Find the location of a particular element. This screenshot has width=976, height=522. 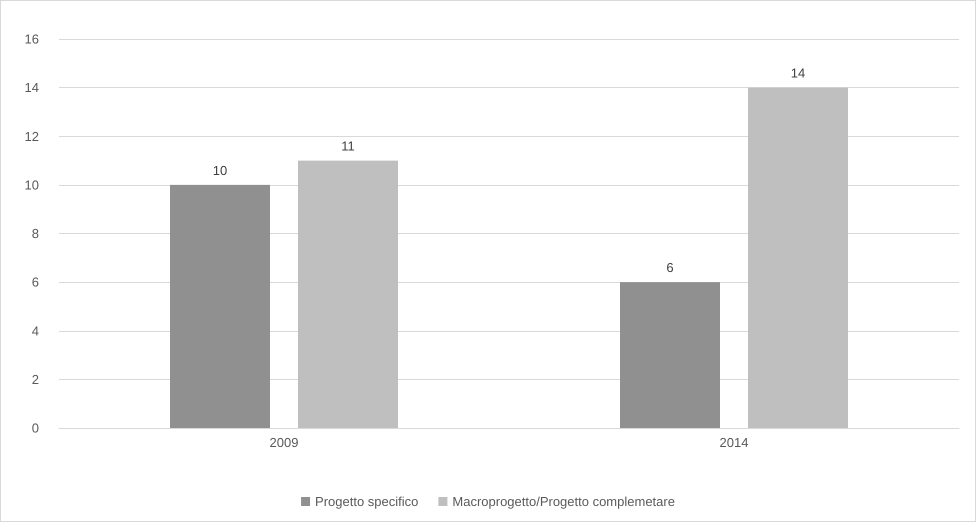

y-tick-label: 2 is located at coordinates (35, 379).